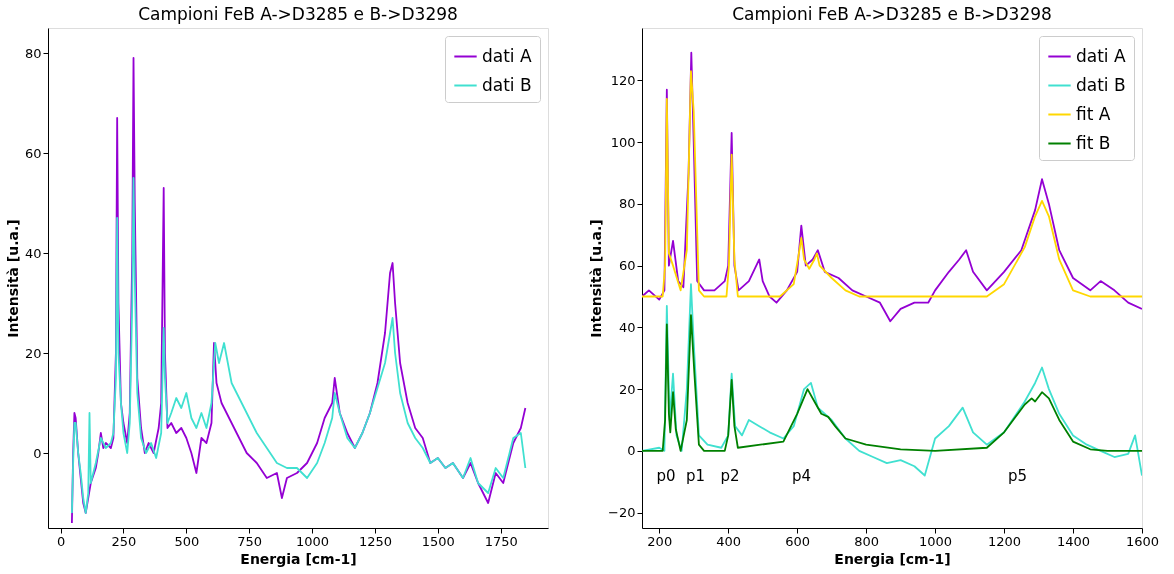  Describe the element at coordinates (187, 541) in the screenshot. I see `x-tick-label: 500` at that location.